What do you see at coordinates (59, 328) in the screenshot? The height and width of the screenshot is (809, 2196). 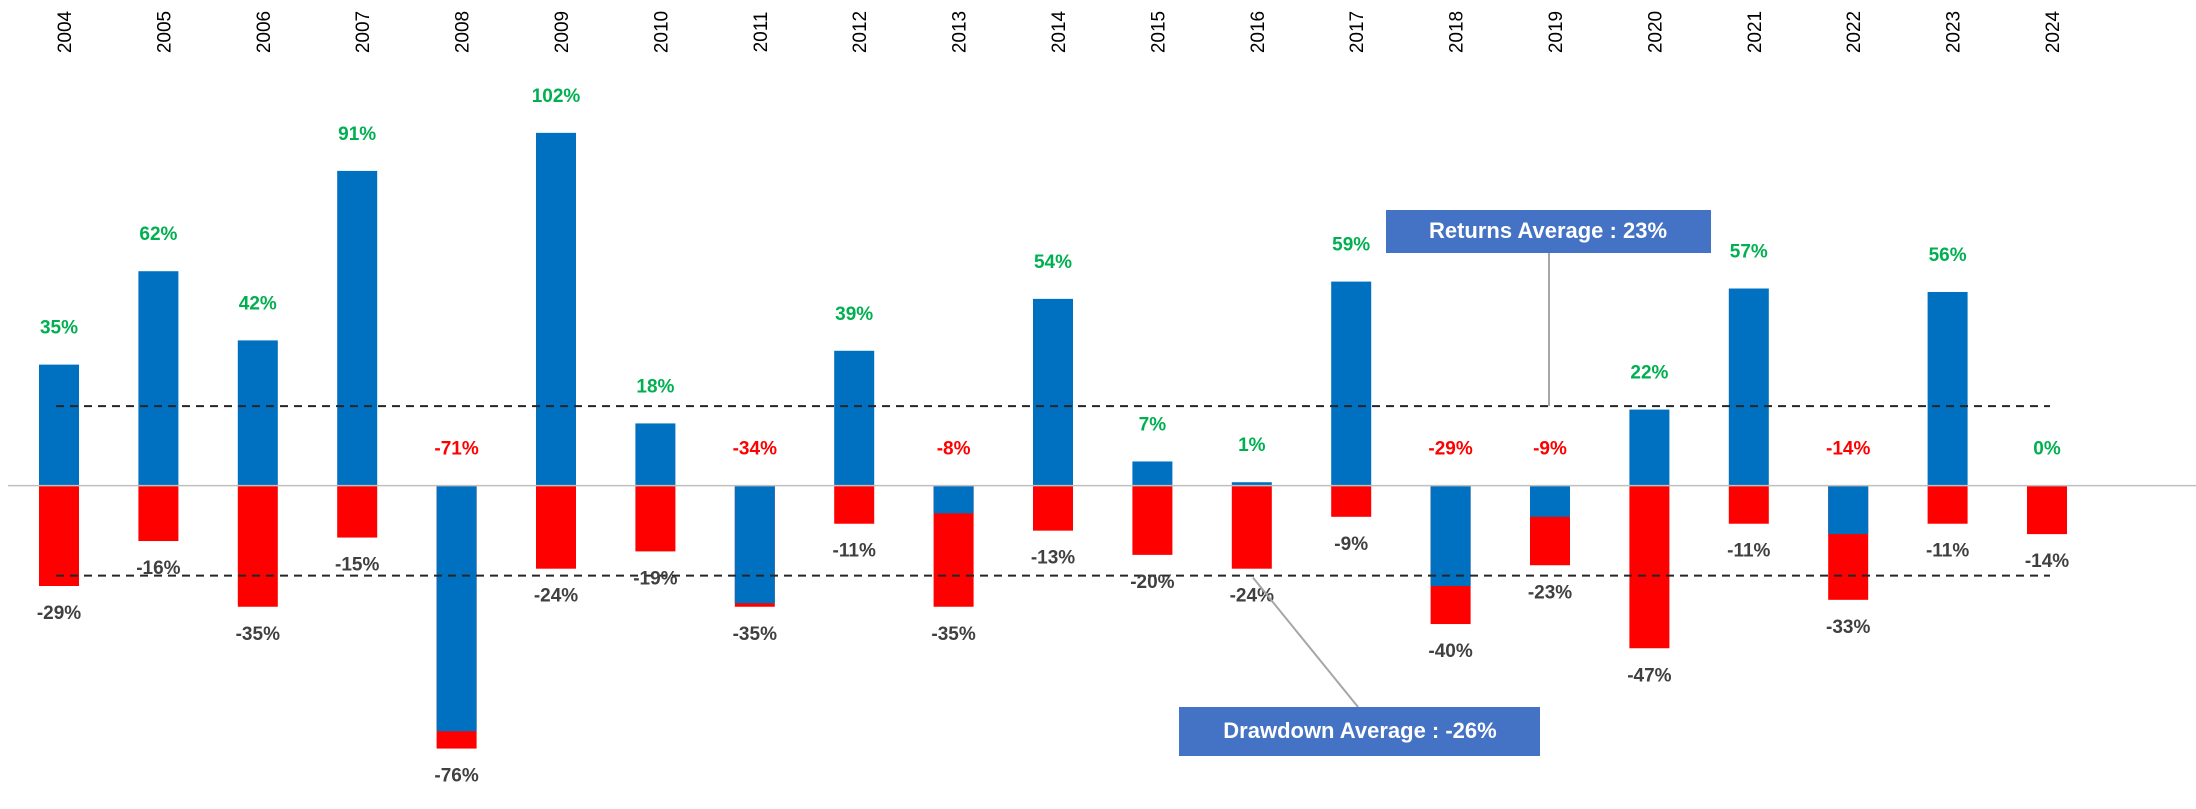 I see `return-label: 35%` at bounding box center [59, 328].